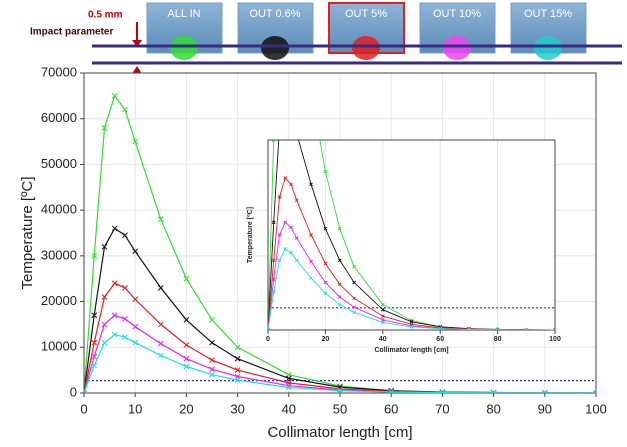 The width and height of the screenshot is (627, 447). What do you see at coordinates (59, 254) in the screenshot?
I see `y-tick-label: 30000` at bounding box center [59, 254].